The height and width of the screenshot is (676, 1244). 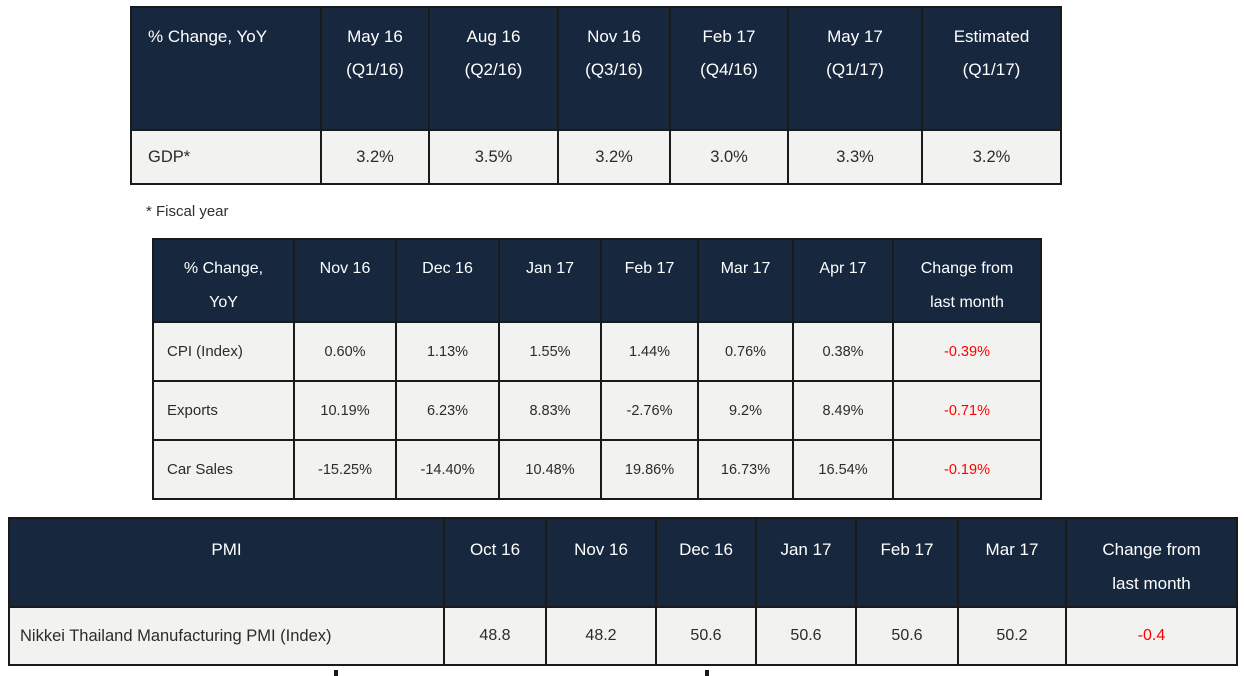 What do you see at coordinates (967, 469) in the screenshot?
I see `change-cell: -0.19%` at bounding box center [967, 469].